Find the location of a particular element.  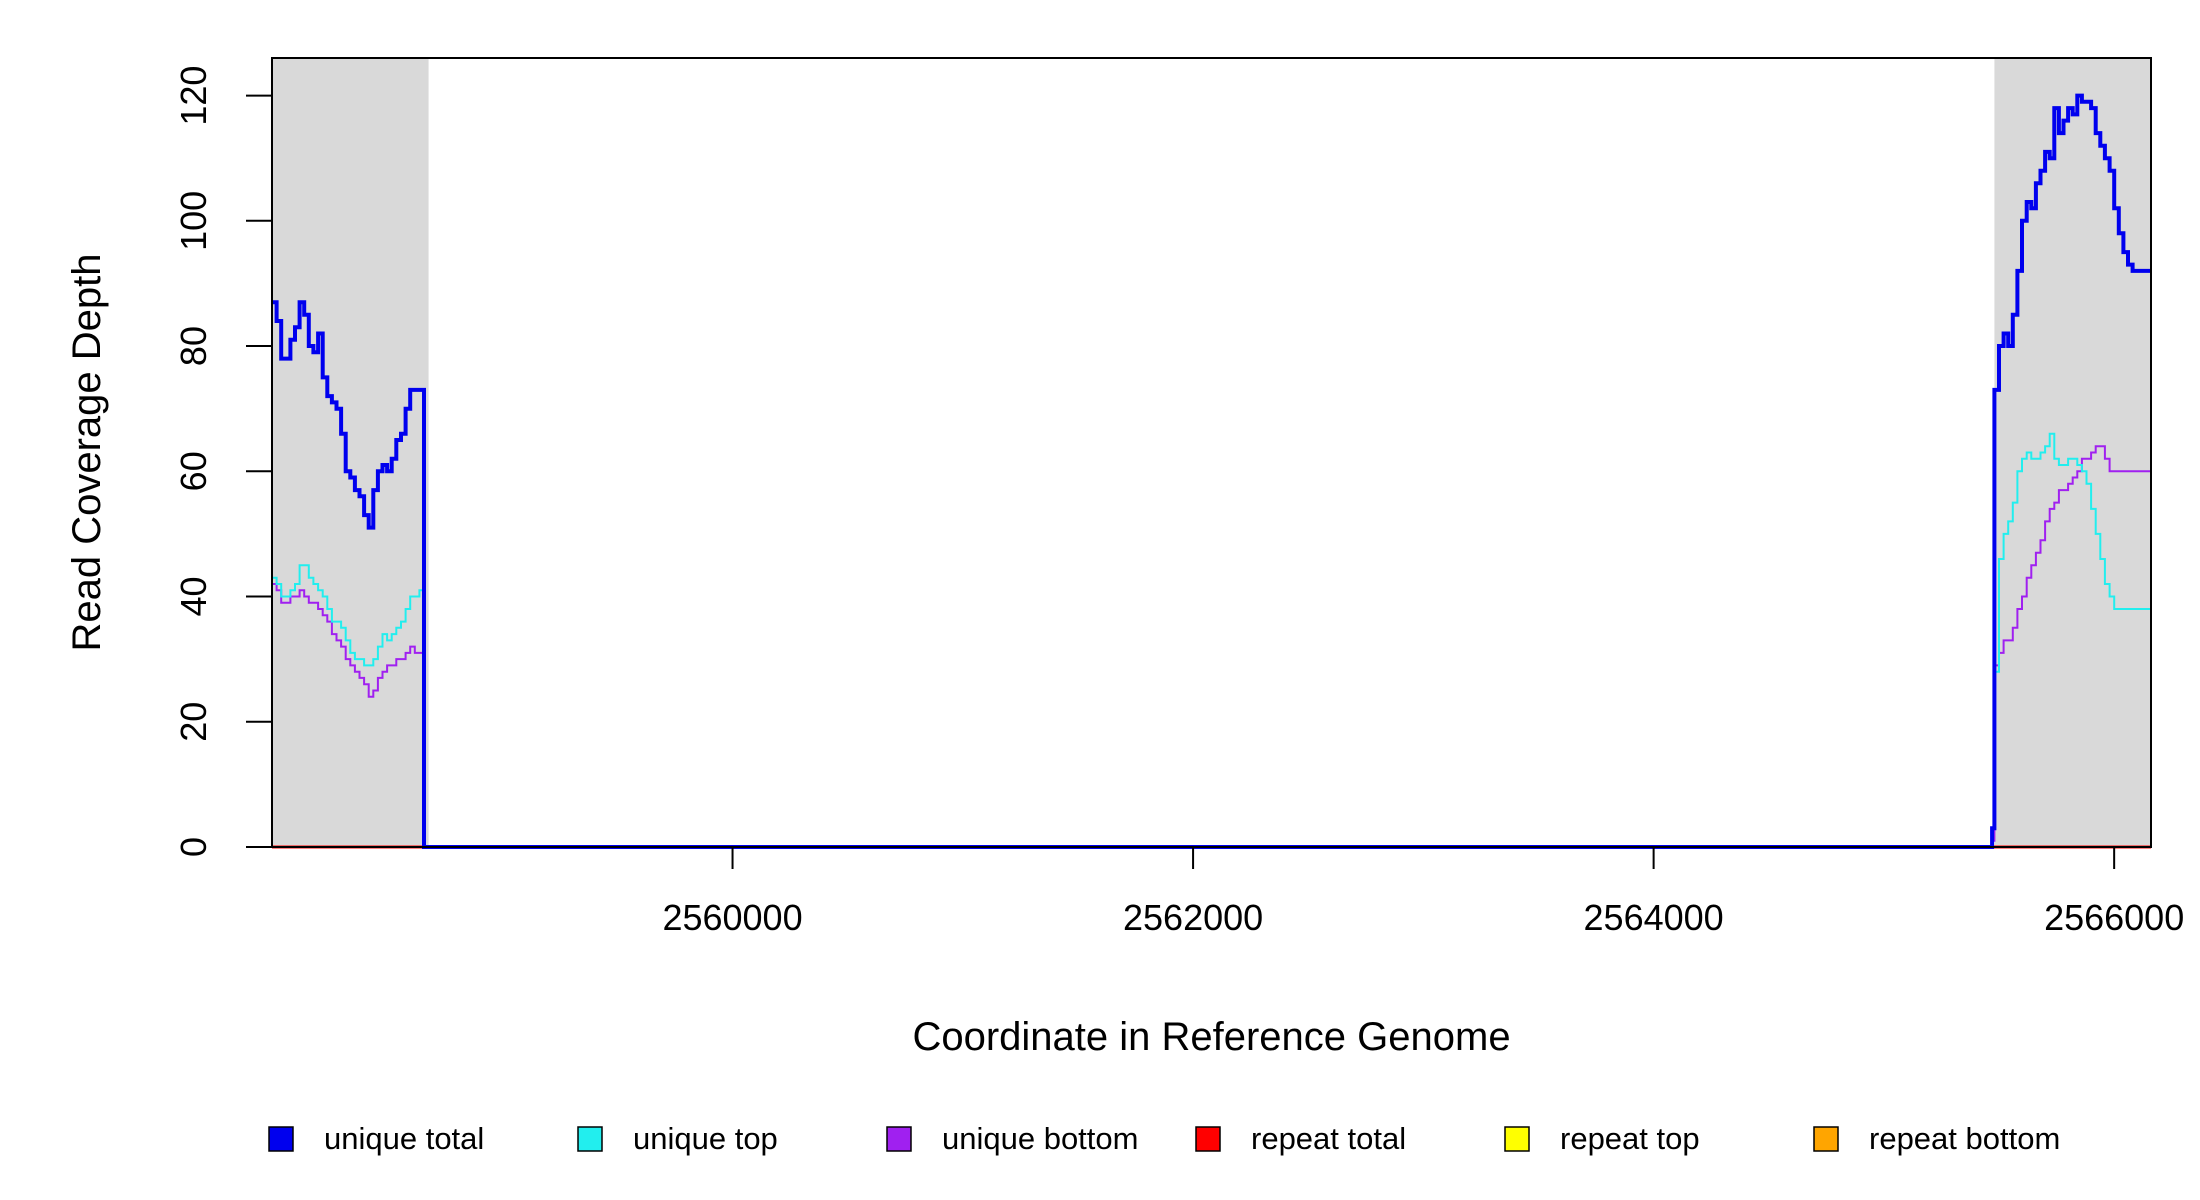

y-axis: 0 20 40 60 80 100 120 is located at coordinates (222, 461).